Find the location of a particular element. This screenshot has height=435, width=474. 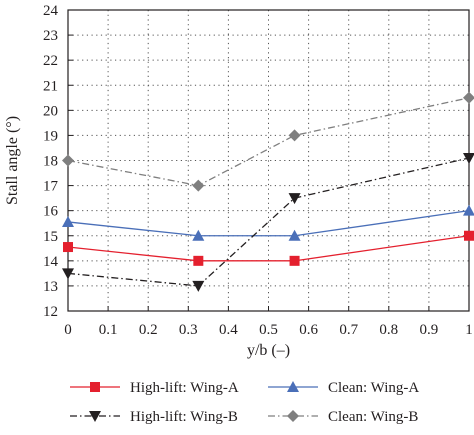

y-axis-label: Stall angle (°) is located at coordinates (12, 160).